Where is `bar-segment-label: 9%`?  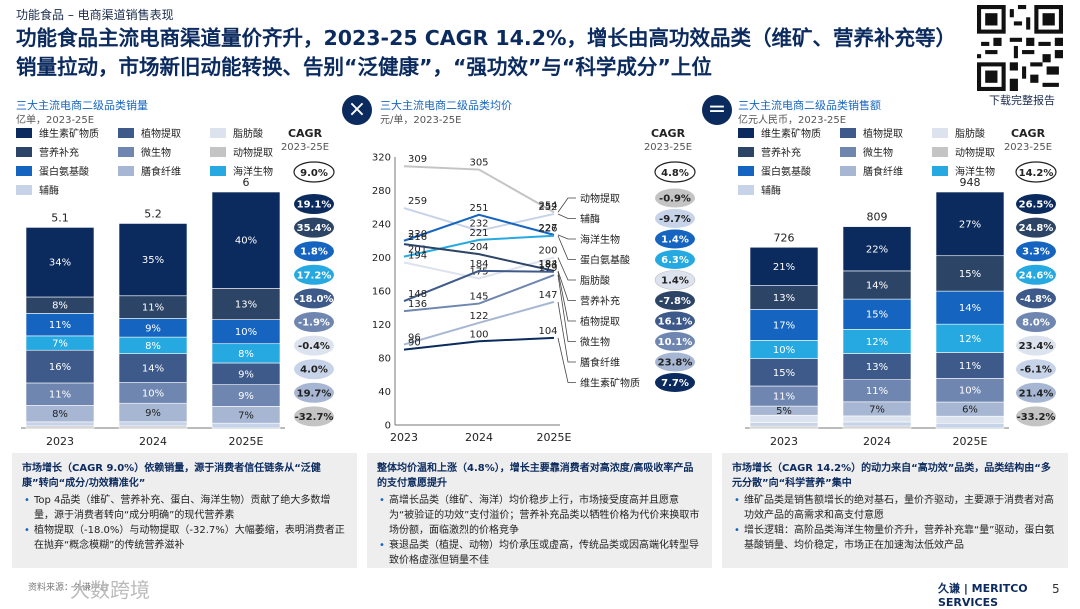
bar-segment-label: 9% is located at coordinates (246, 396).